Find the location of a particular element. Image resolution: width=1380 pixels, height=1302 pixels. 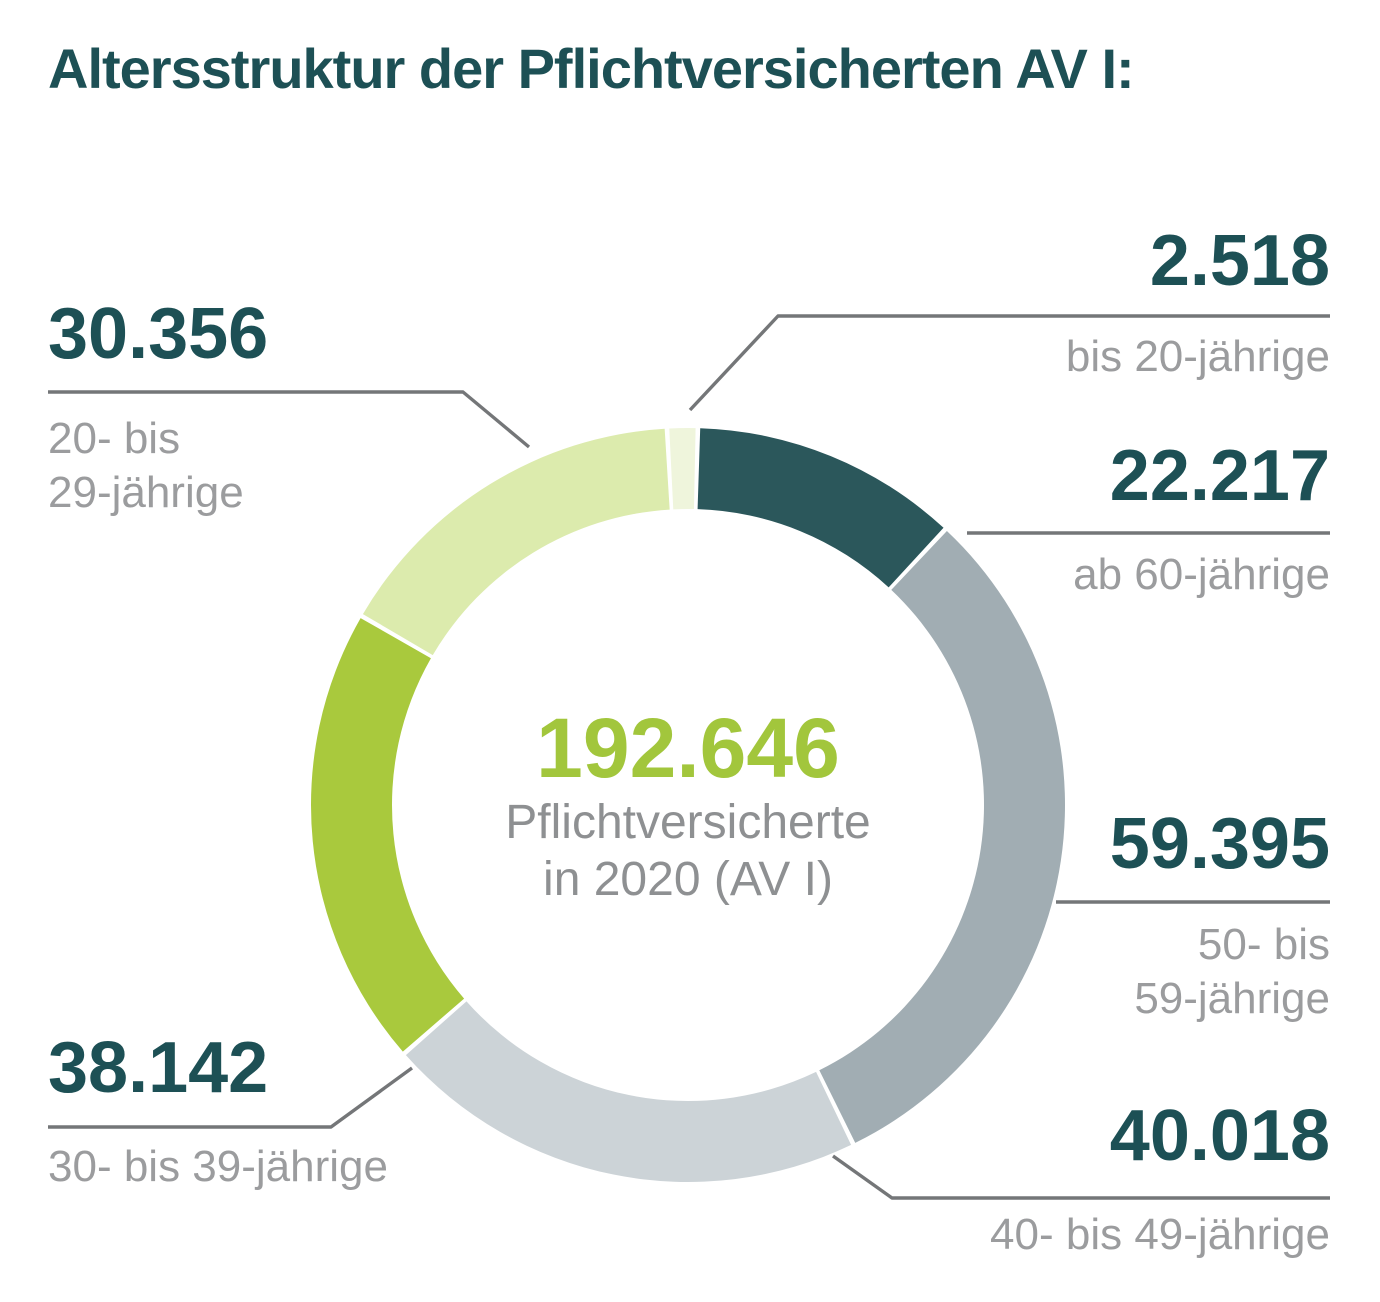

leader-line-30-39-jaehrige is located at coordinates (231, 1097).